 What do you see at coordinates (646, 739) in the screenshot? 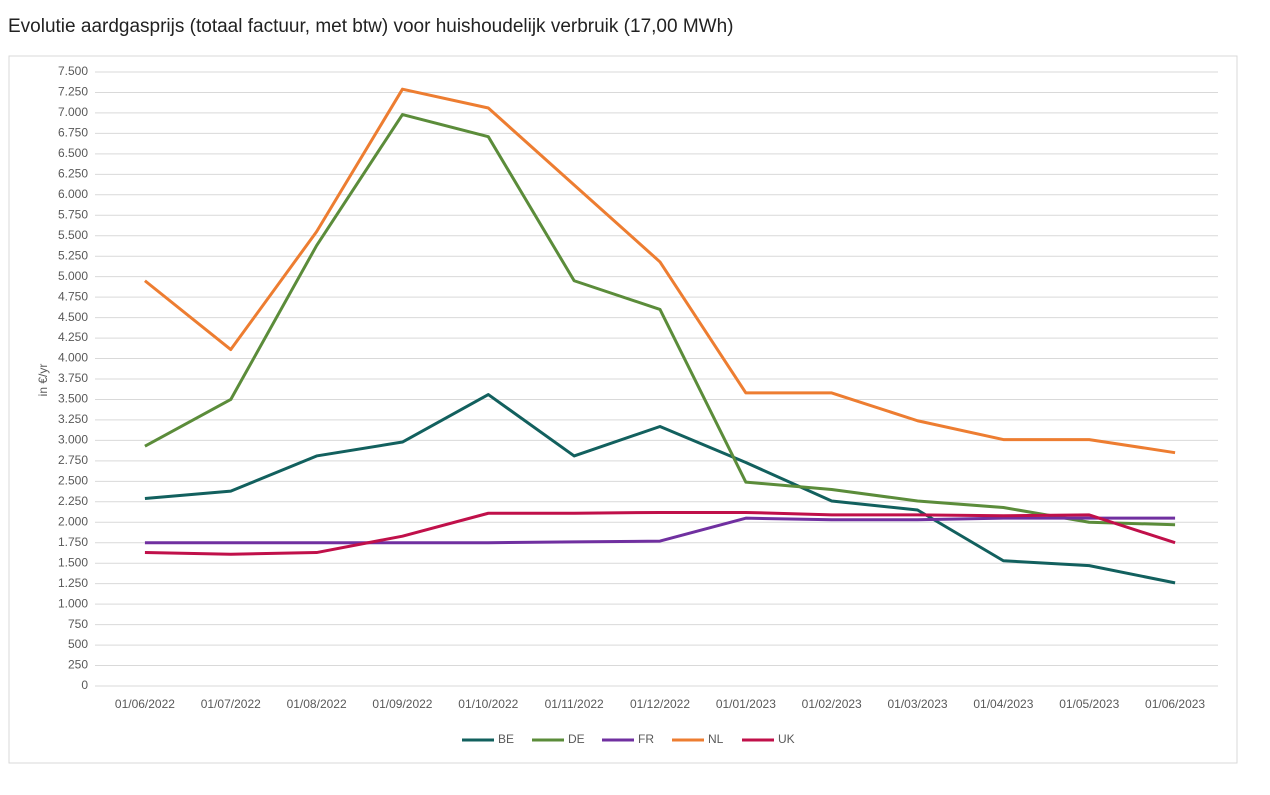
I see `legend-label: FR` at bounding box center [646, 739].